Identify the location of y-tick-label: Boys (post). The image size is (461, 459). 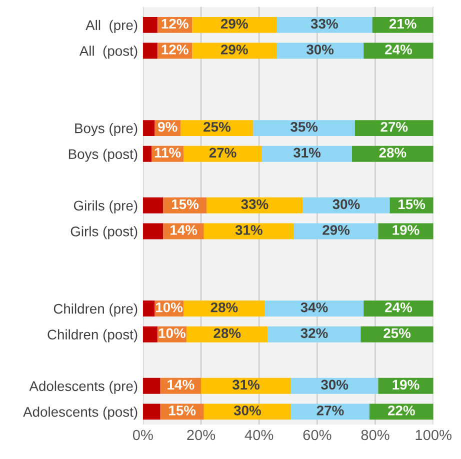
(103, 155).